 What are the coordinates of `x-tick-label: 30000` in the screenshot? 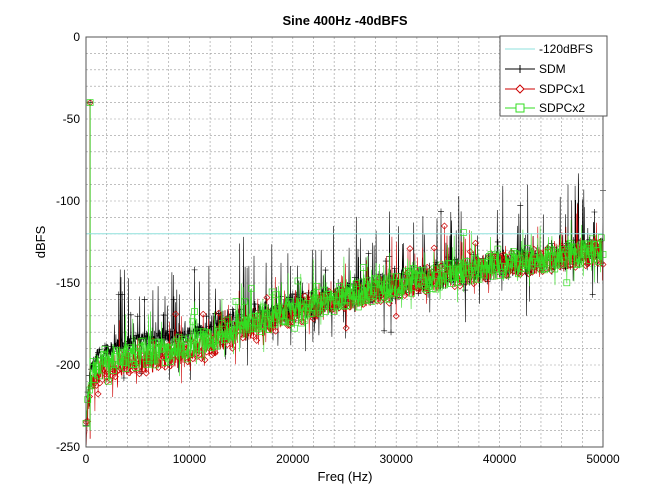 It's located at (397, 459).